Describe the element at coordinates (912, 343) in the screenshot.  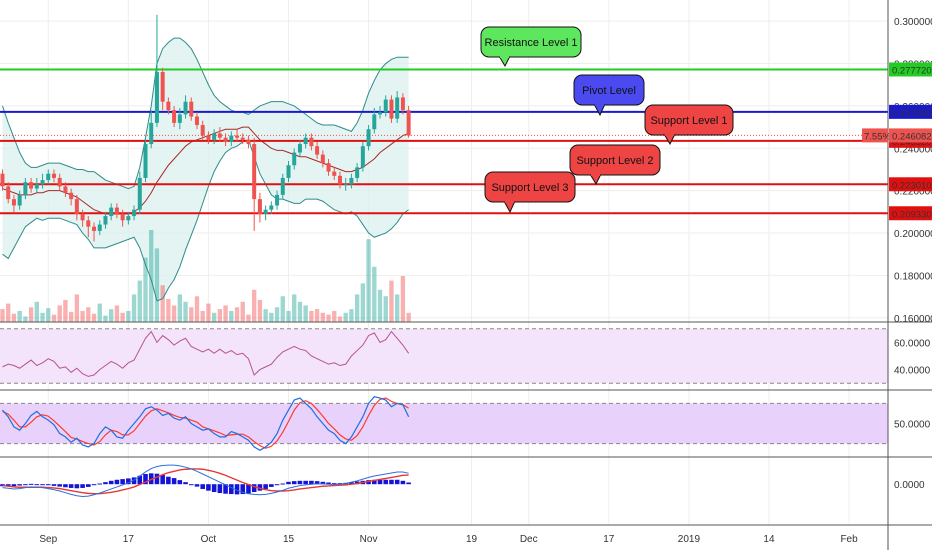
I see `rsi-tick-label: 60.0000` at that location.